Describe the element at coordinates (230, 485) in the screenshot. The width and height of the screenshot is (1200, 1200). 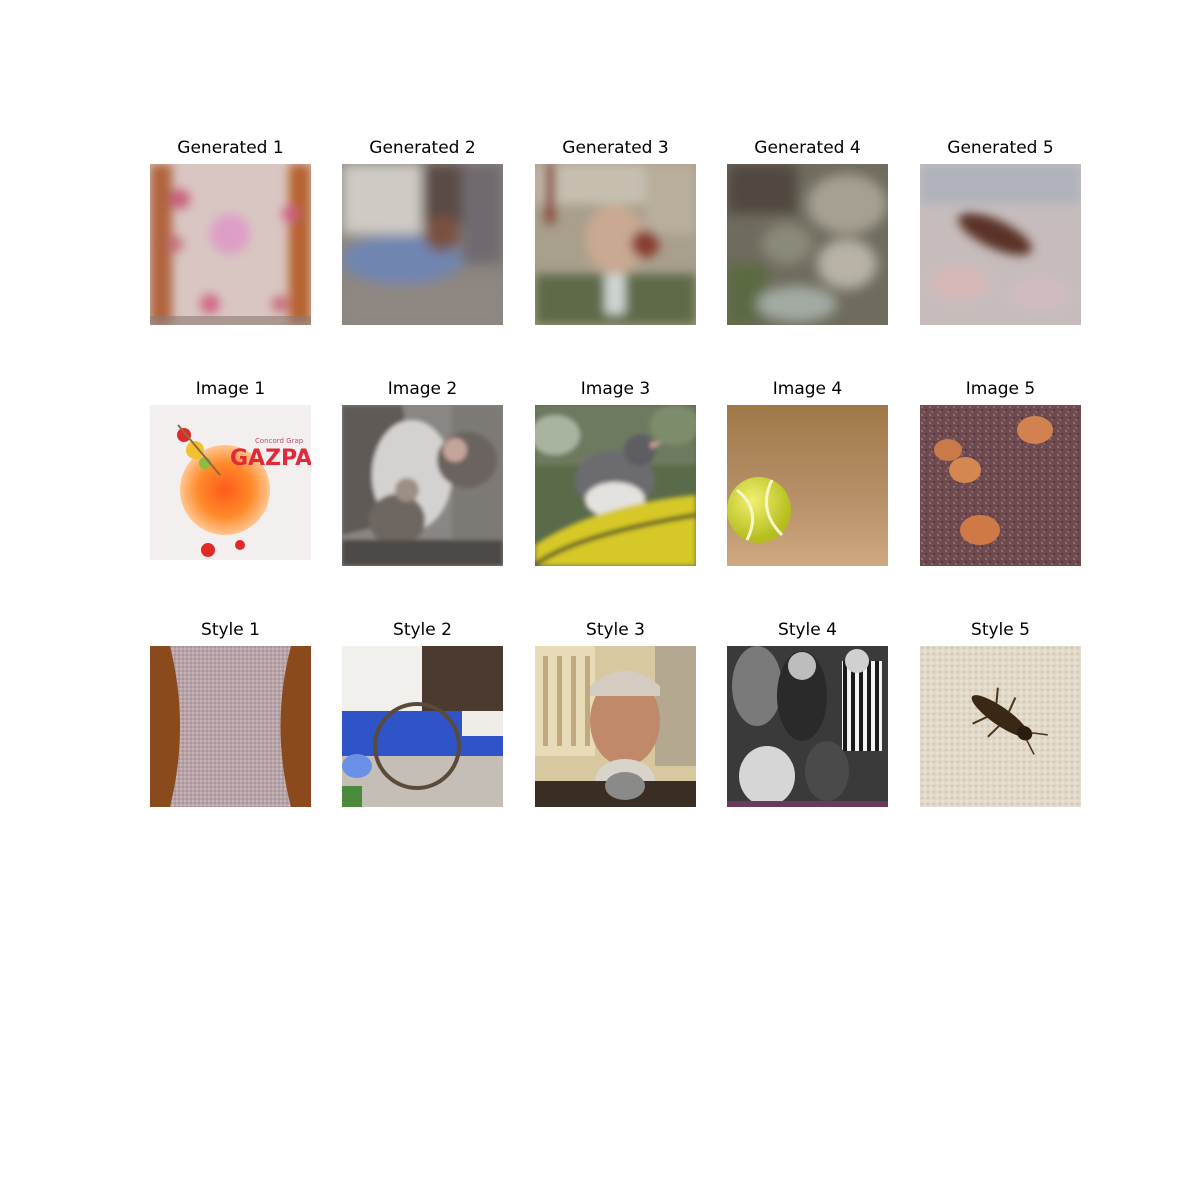
I see `image-1-image: GAZPACH Concord Grap` at that location.